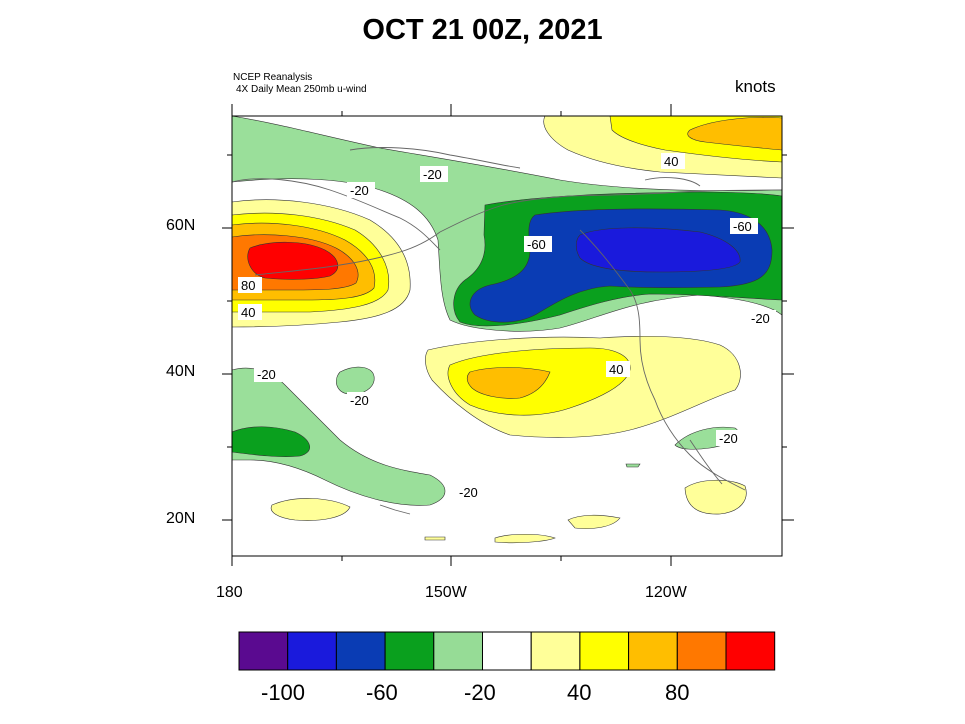 The height and width of the screenshot is (724, 965). I want to click on lon-label-120w: 120W, so click(666, 592).